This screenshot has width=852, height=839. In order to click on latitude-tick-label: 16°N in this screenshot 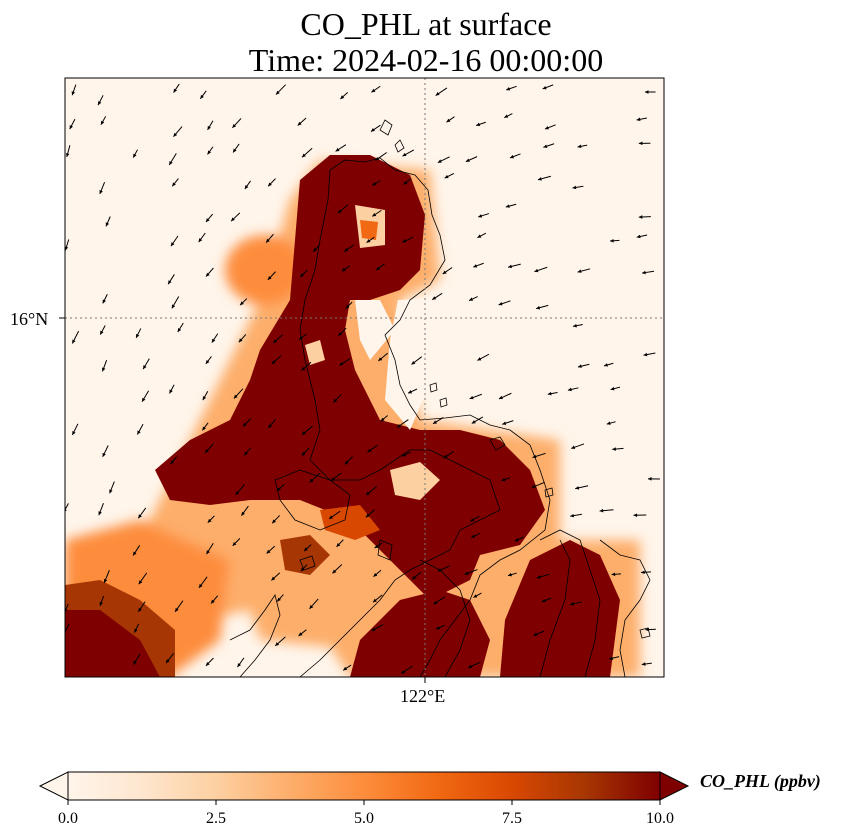, I will do `click(29, 319)`.